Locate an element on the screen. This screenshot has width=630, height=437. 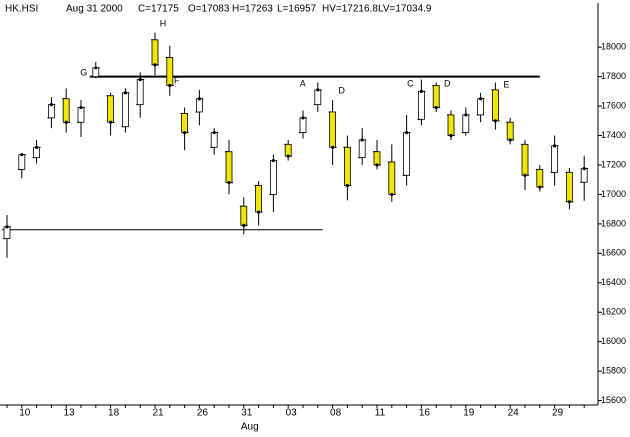
annotation: F is located at coordinates (177, 80).